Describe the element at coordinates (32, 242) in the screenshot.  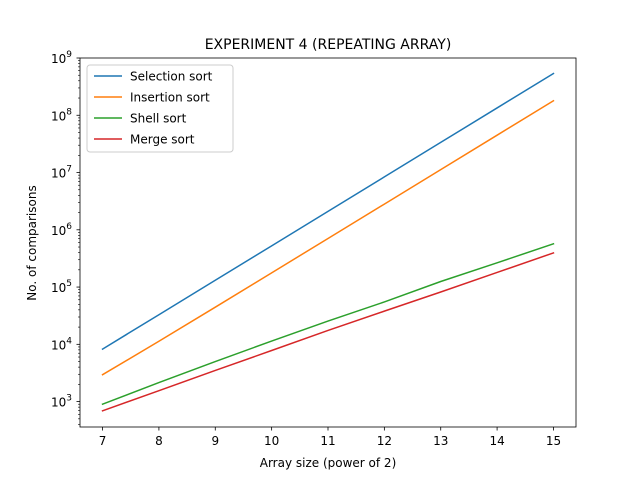
I see `y-axis-label: No. of comparisons` at that location.